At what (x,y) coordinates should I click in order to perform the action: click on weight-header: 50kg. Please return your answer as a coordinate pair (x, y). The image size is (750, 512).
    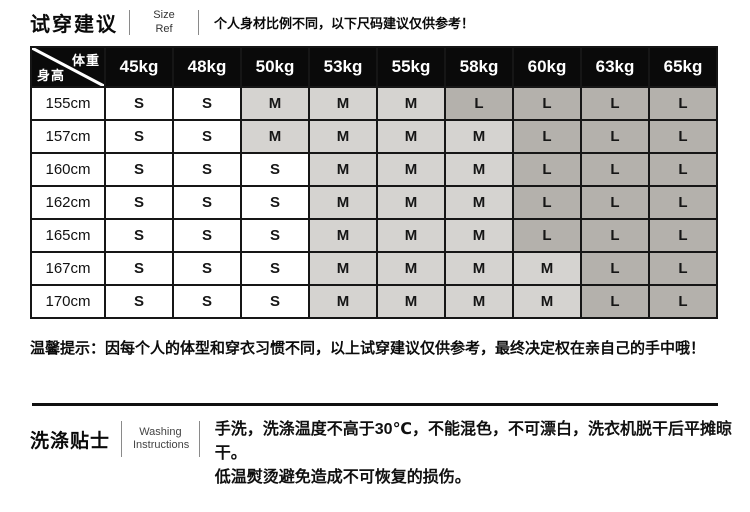
    Looking at the image, I should click on (275, 67).